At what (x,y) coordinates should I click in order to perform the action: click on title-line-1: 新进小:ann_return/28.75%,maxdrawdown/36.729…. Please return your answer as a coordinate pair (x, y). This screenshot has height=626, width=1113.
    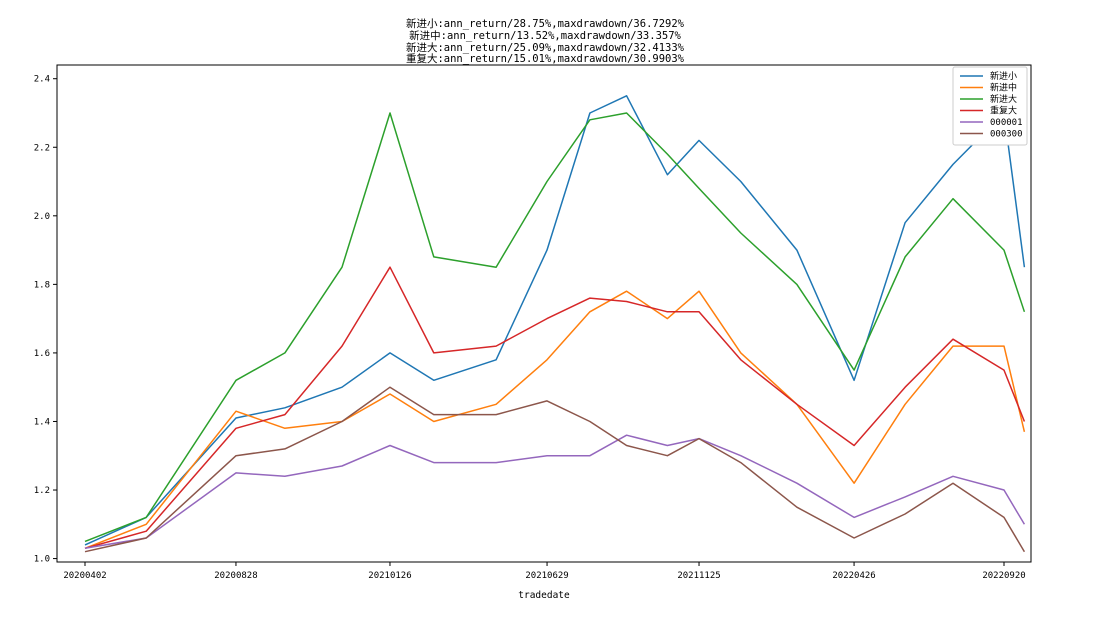
    Looking at the image, I should click on (545, 23).